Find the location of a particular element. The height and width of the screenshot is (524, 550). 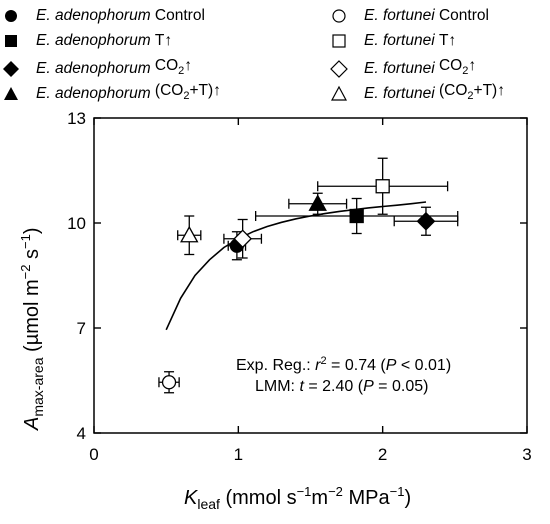

filled-circle-icon is located at coordinates (11, 16).